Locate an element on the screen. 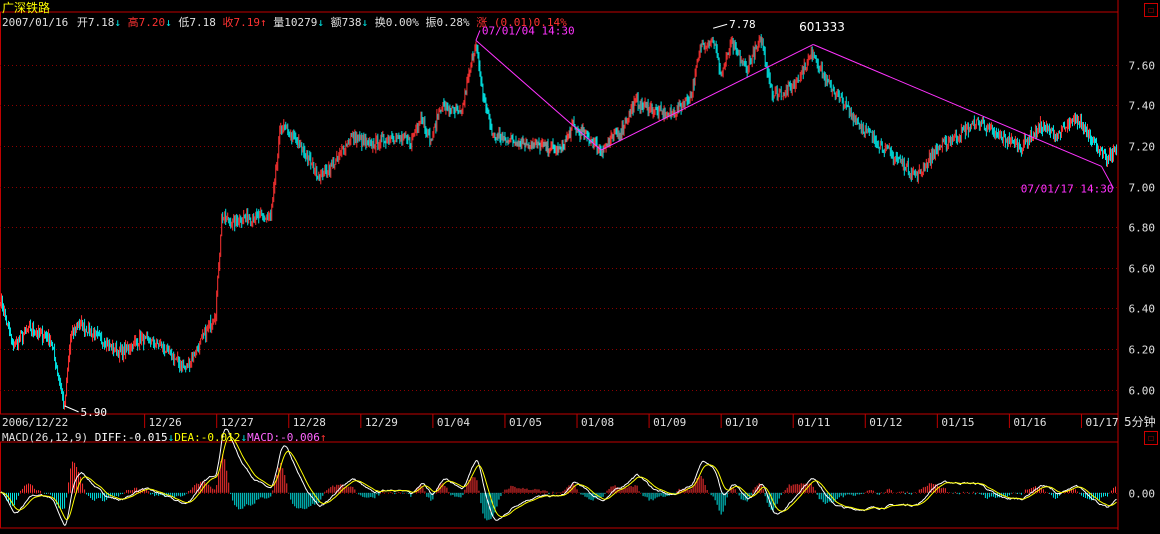 The image size is (1160, 534). y-tick-label: 7.00 is located at coordinates (1142, 188).